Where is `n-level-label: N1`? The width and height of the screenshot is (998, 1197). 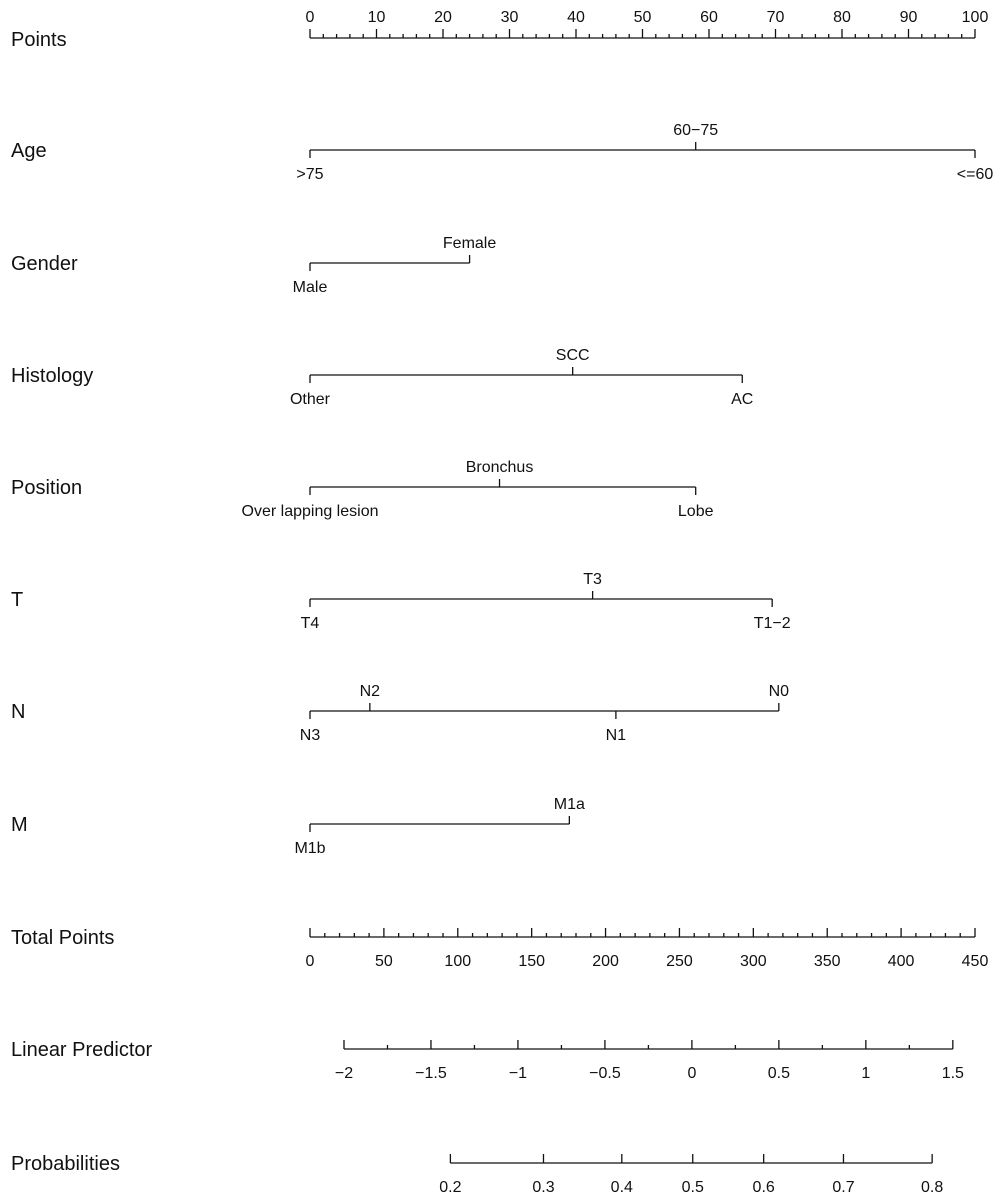
n-level-label: N1 is located at coordinates (616, 735).